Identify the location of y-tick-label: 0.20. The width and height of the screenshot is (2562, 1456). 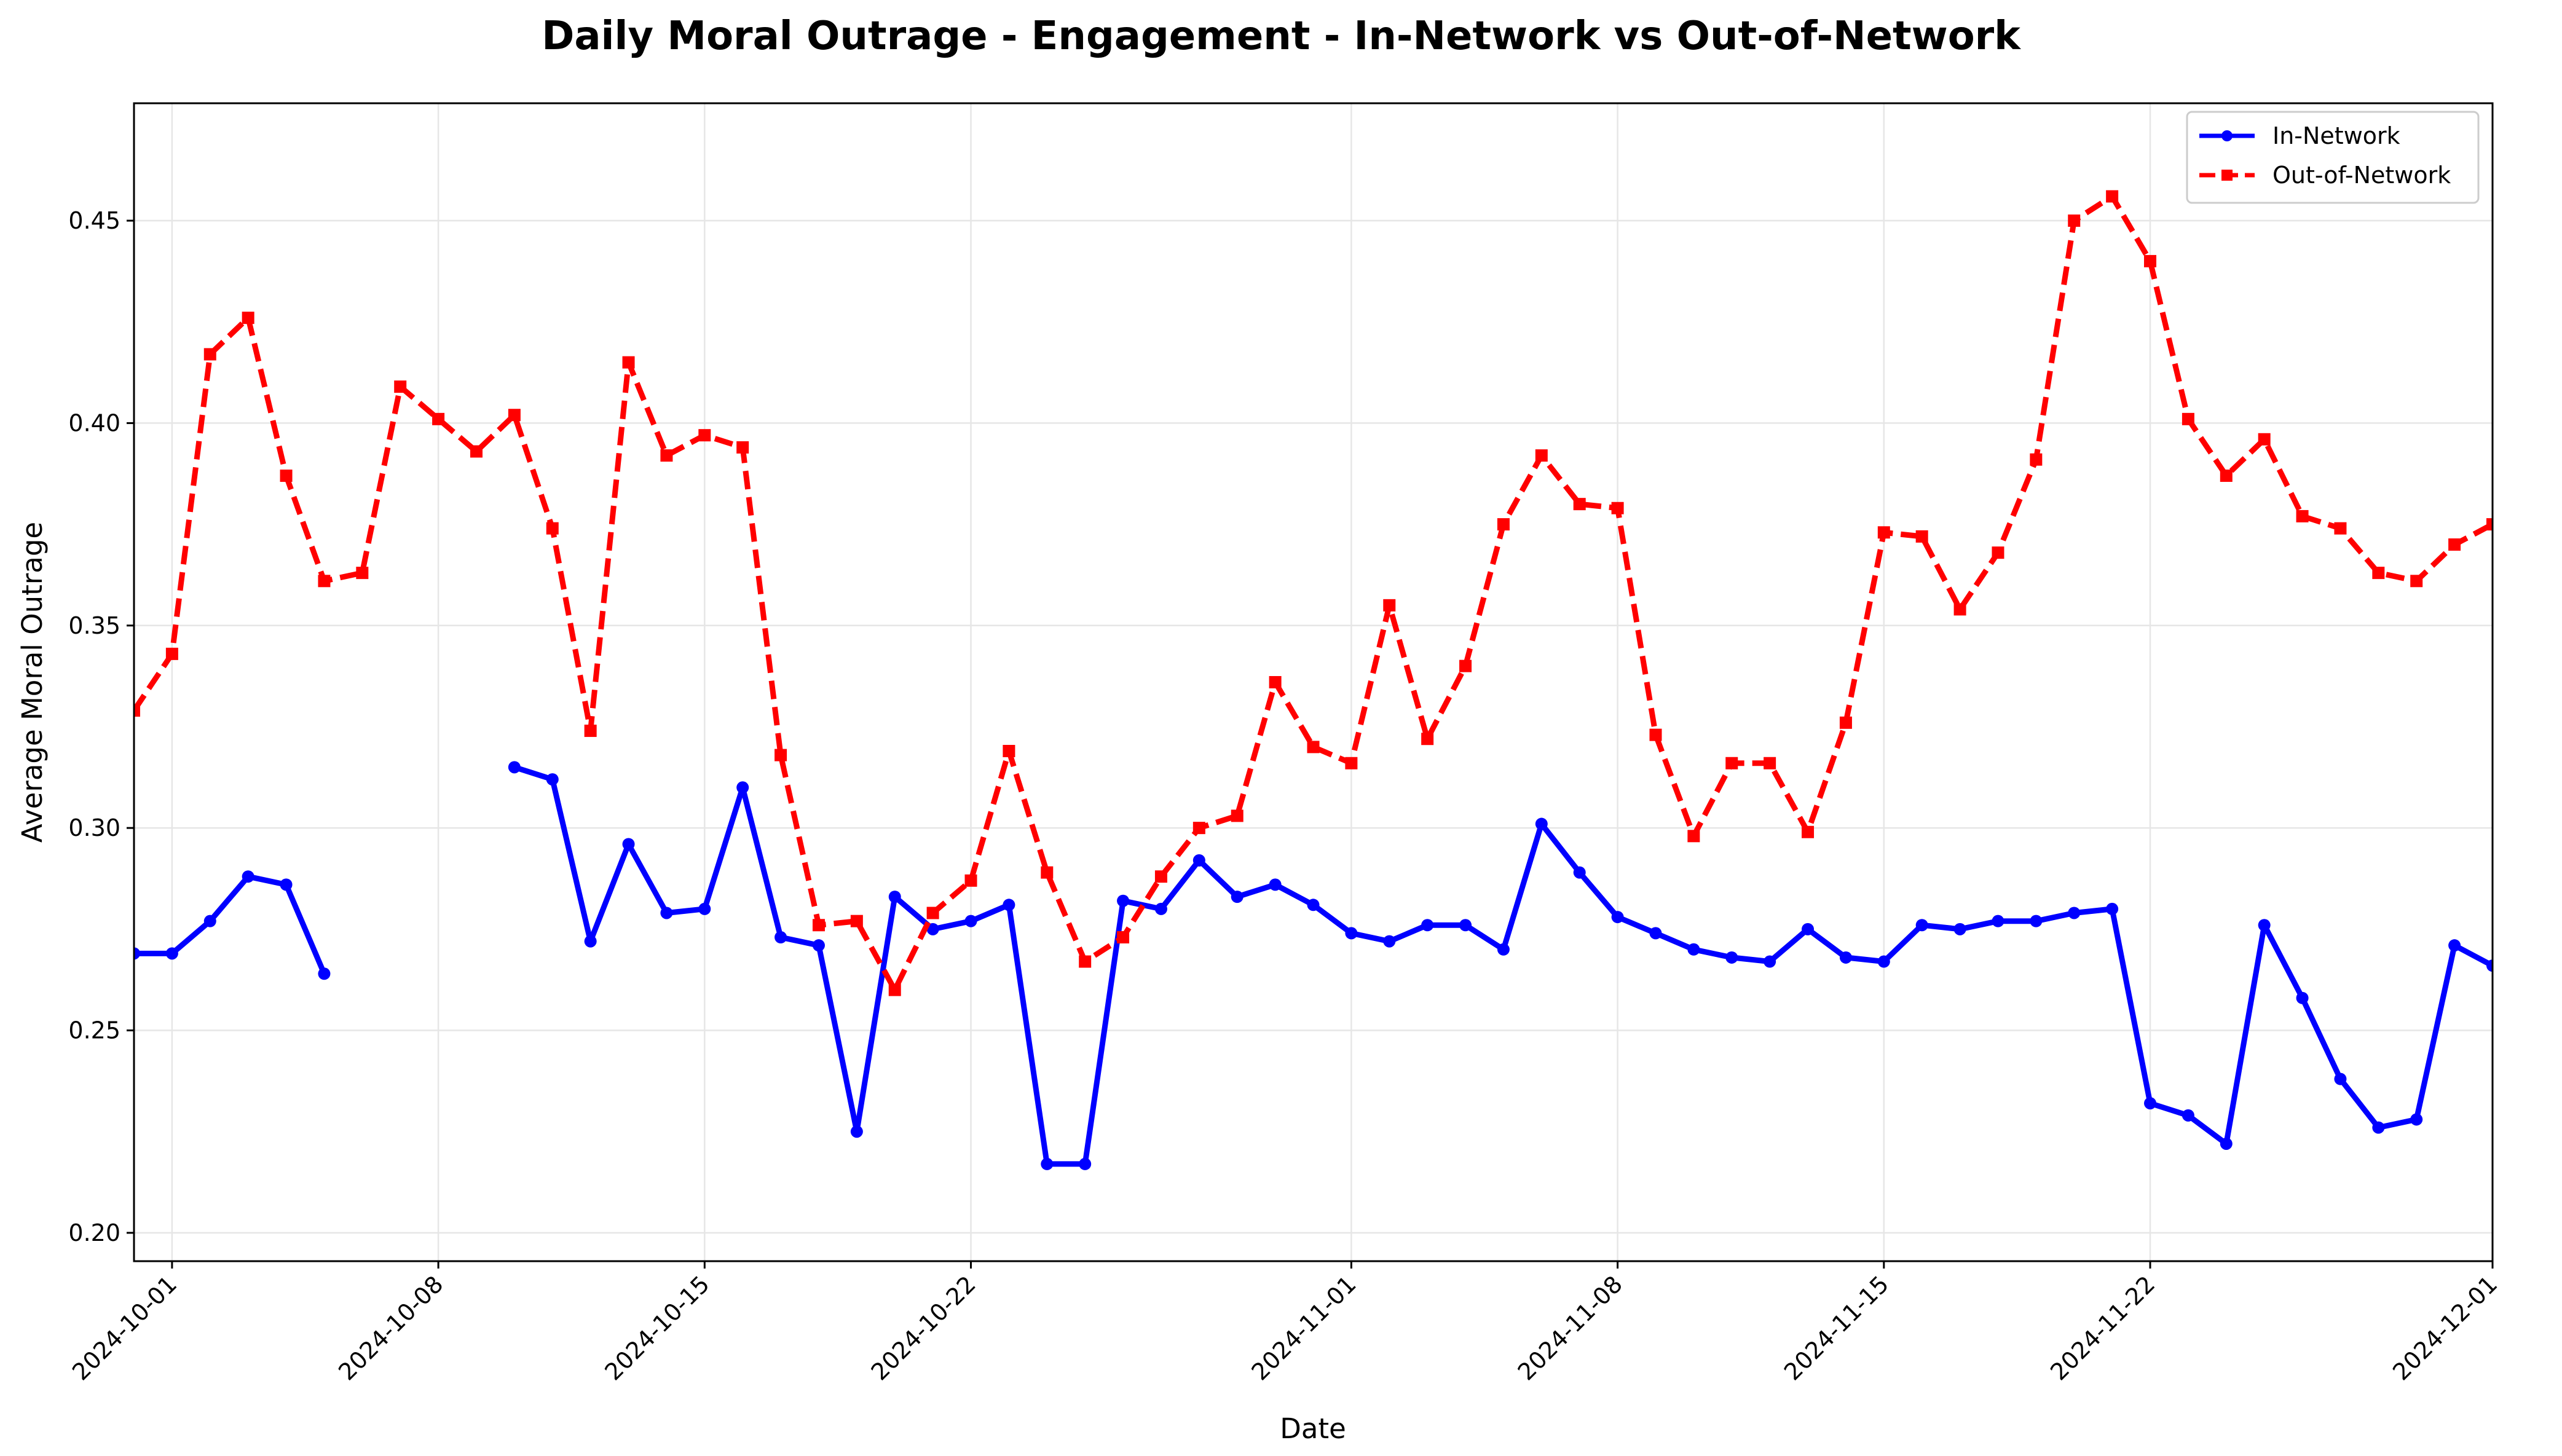
(94, 1232).